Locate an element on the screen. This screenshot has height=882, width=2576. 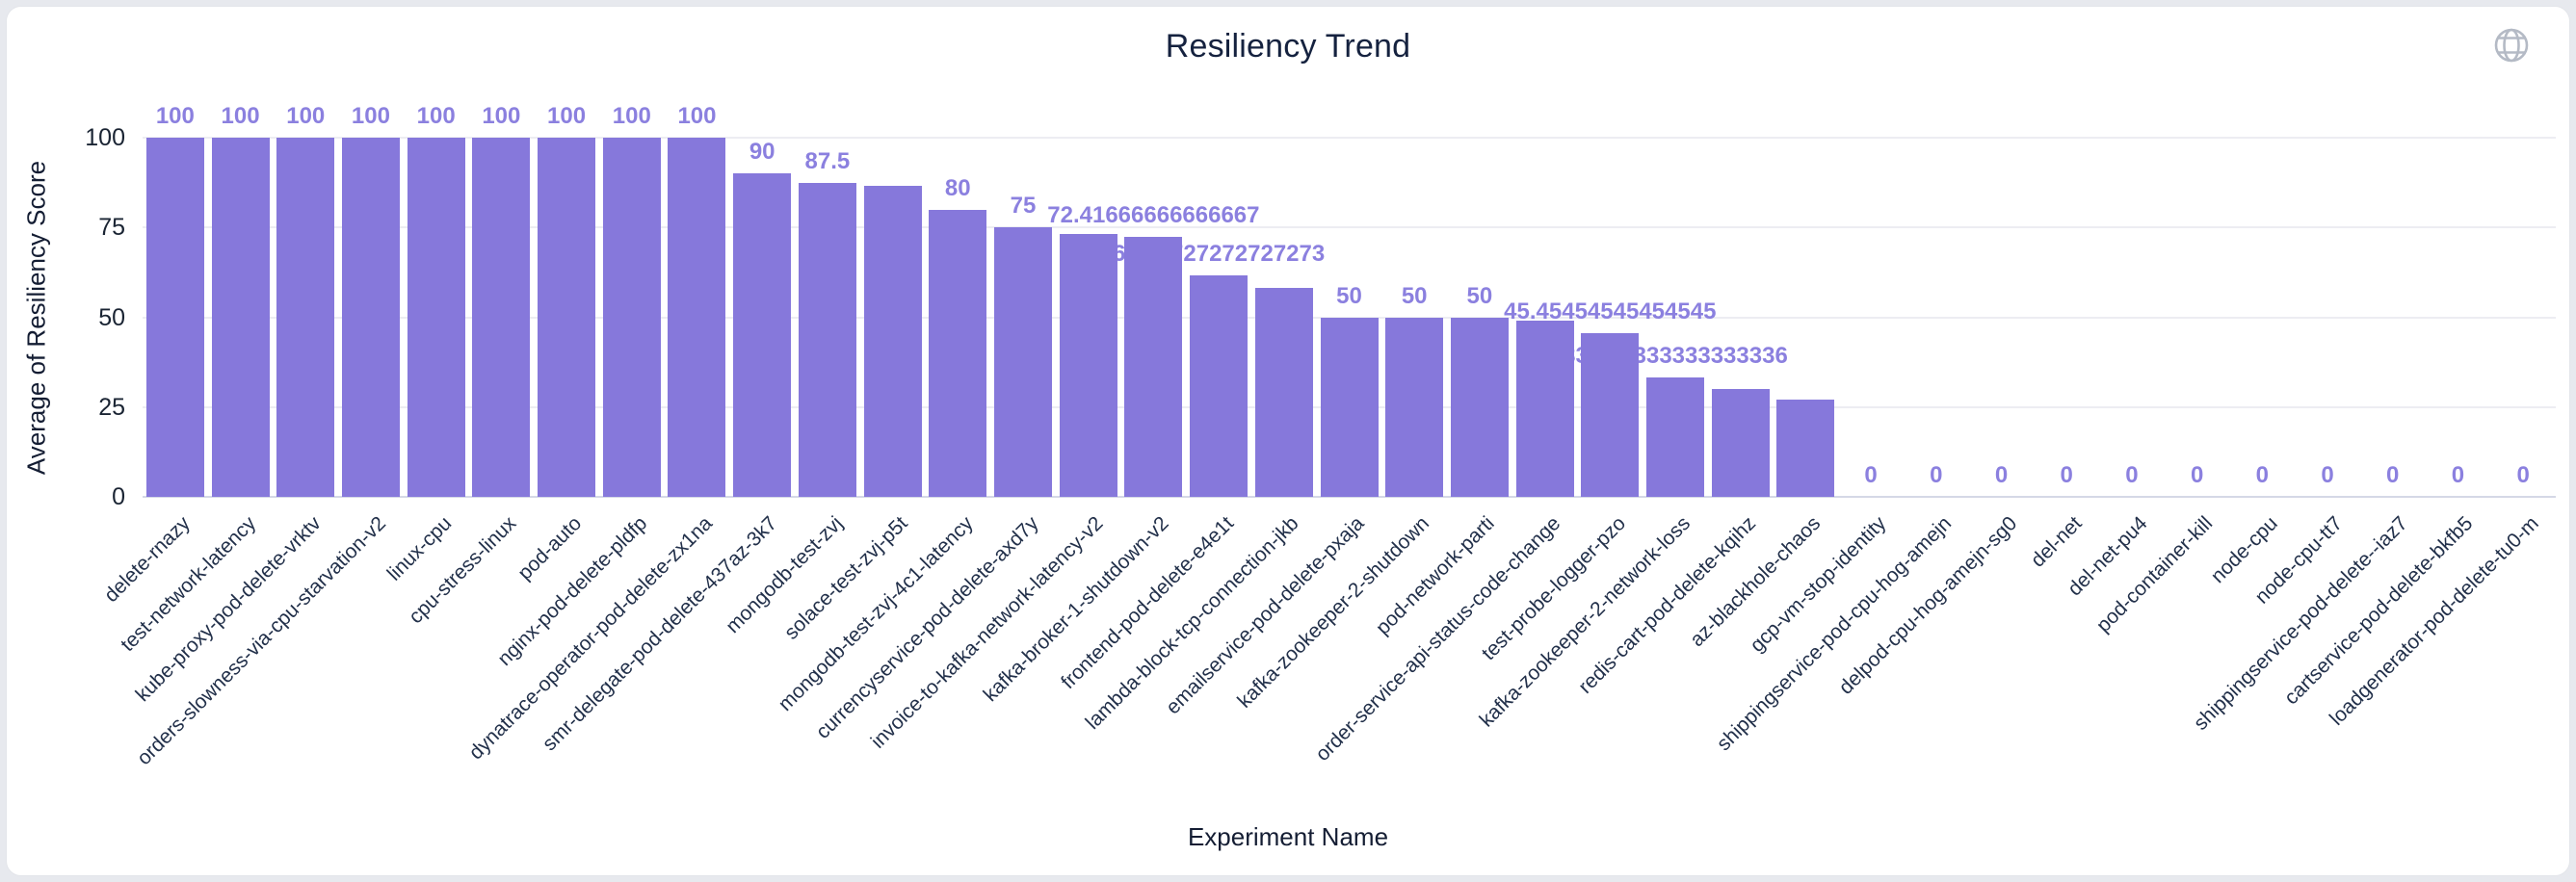
x-category-label: pod-container-kill is located at coordinates (2154, 574).